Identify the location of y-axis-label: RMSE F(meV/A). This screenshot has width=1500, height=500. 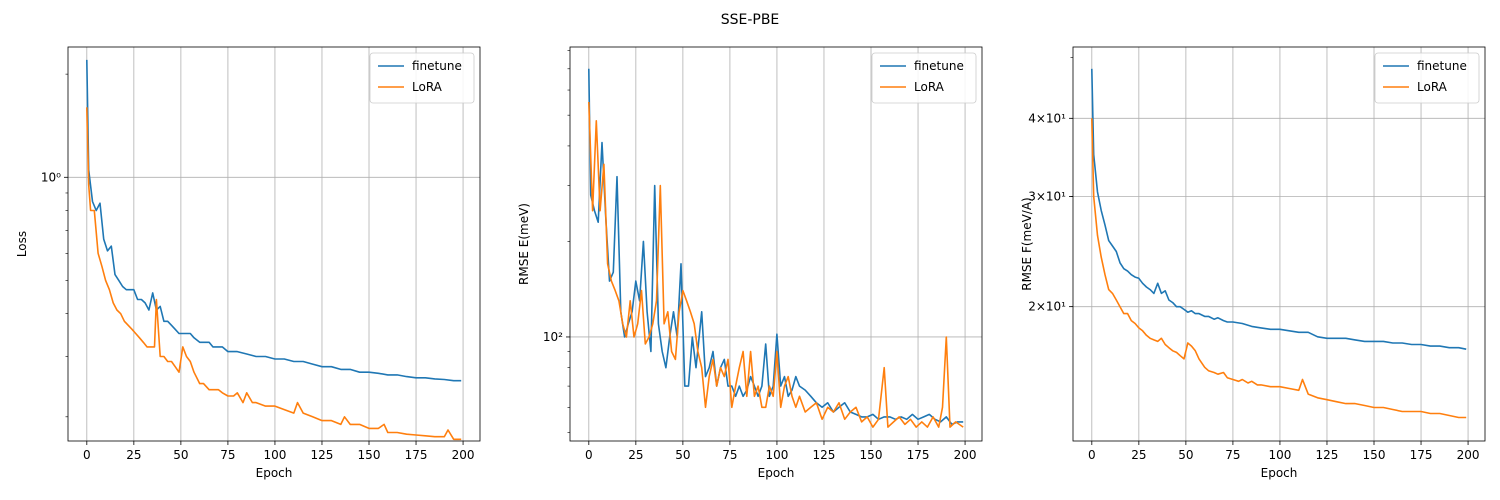
(1027, 244).